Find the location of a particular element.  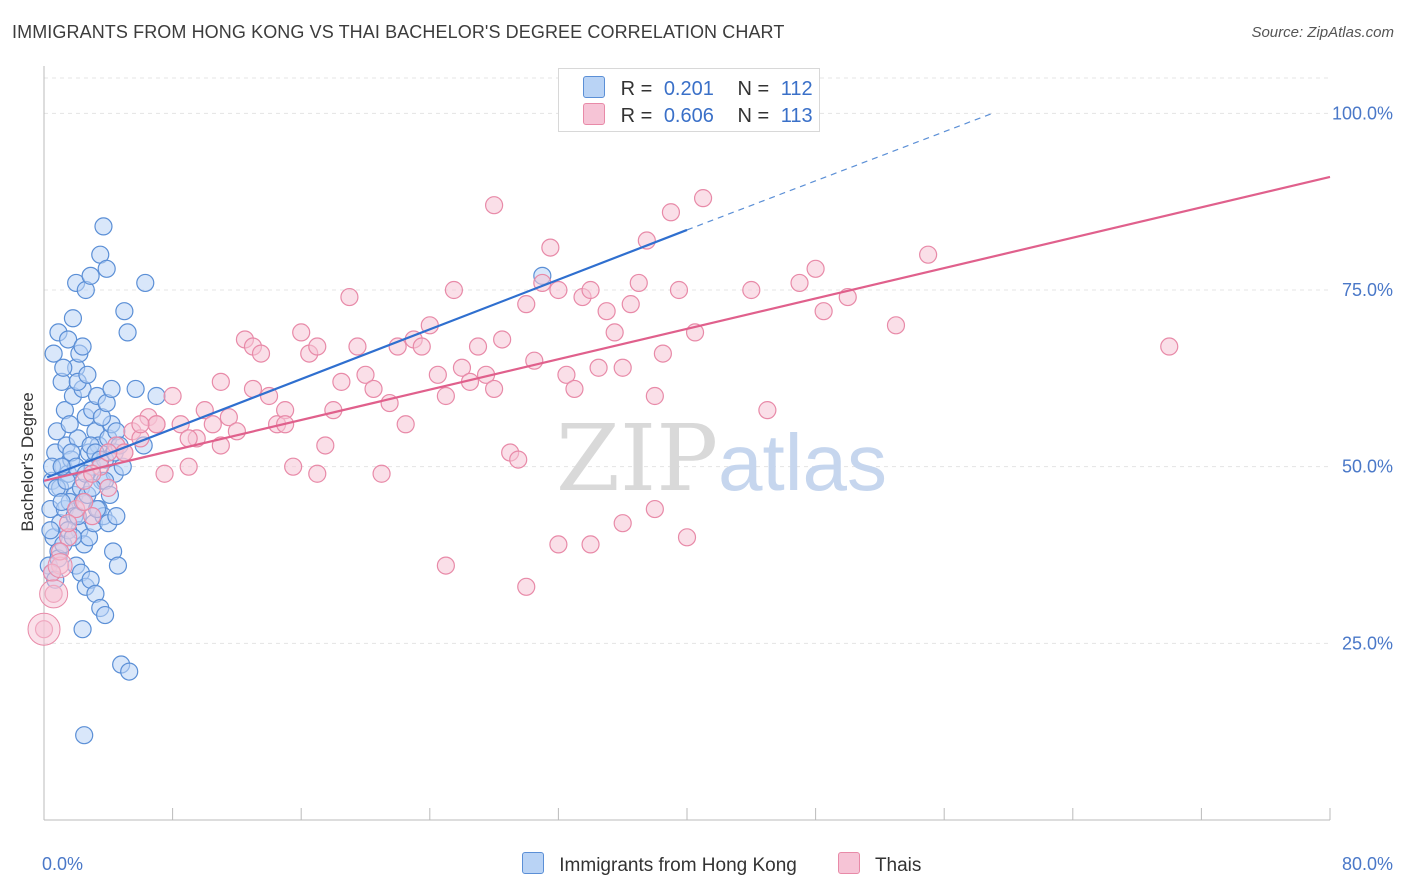

y-tick-label: 25.0% is located at coordinates (1367, 643).